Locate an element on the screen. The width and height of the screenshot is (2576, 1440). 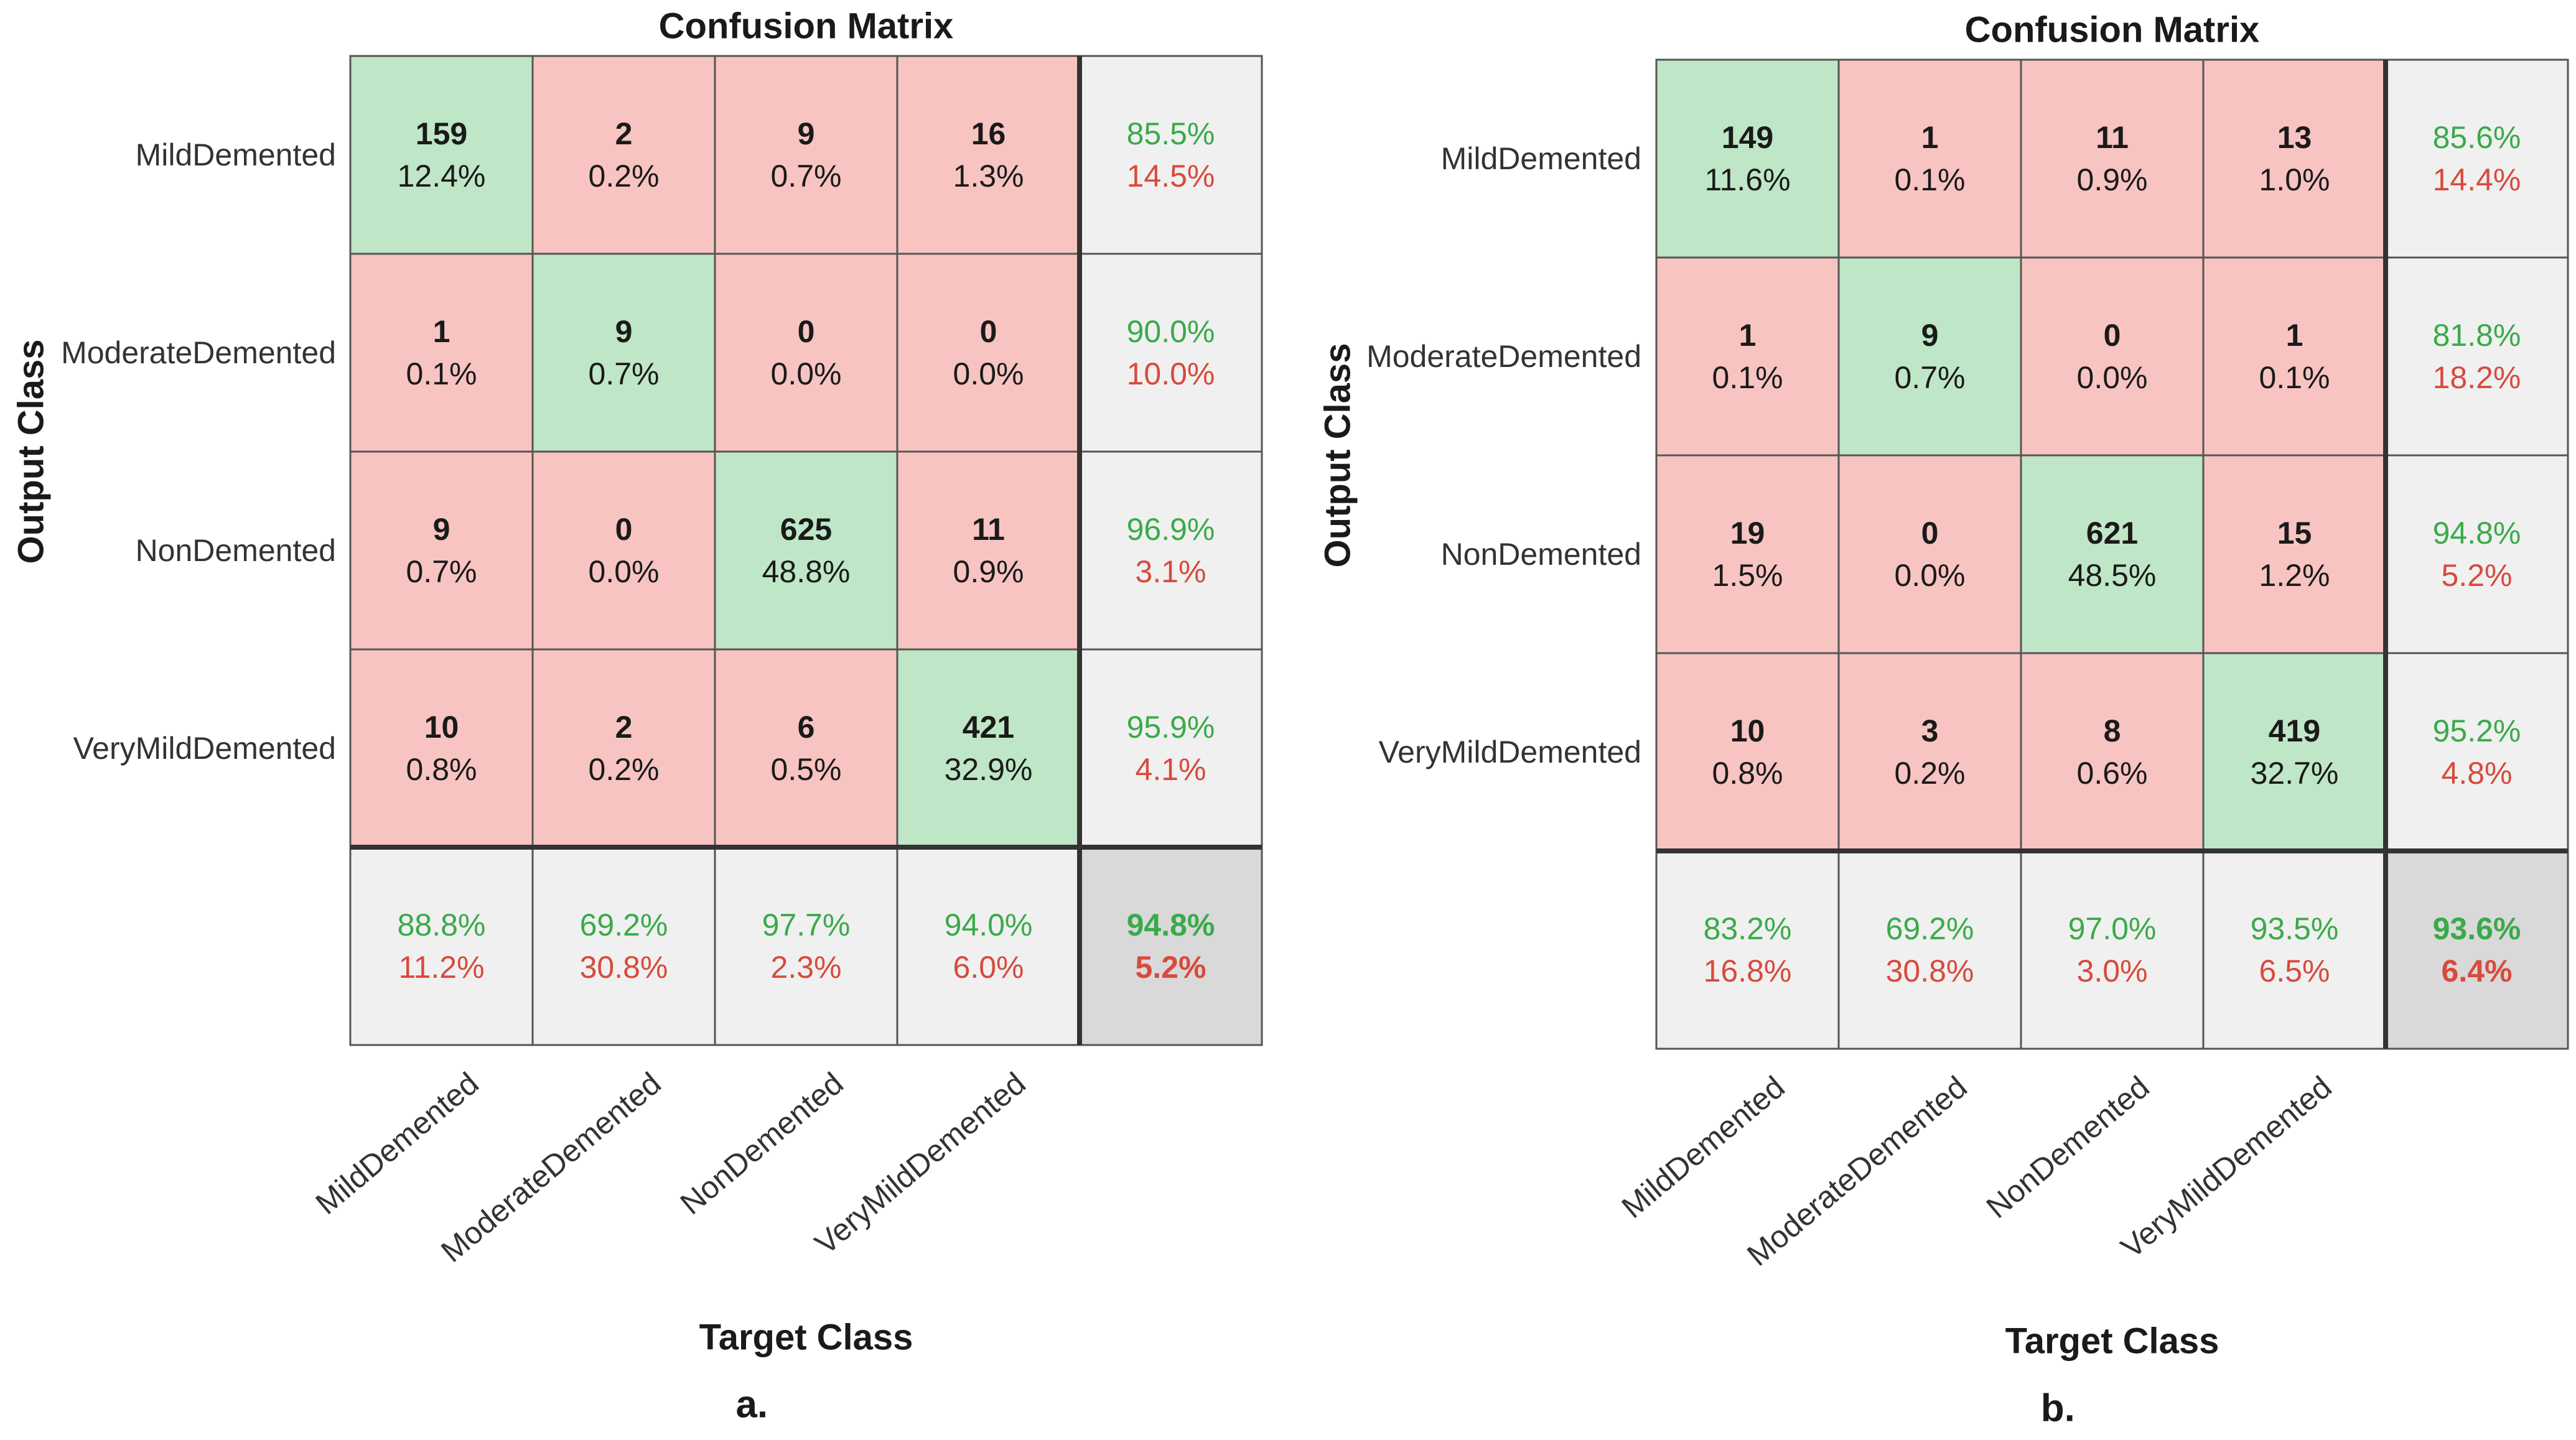
matrix-cell-r0-c2 is located at coordinates (2112, 158).